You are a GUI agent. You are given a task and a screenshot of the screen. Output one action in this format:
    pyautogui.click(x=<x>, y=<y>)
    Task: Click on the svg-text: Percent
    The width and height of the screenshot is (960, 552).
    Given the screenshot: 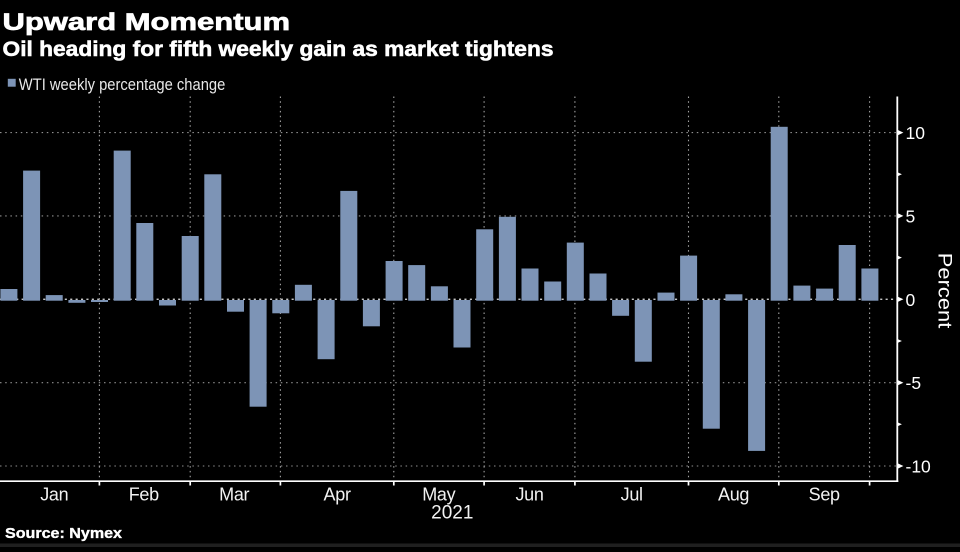 What is the action you would take?
    pyautogui.click(x=945, y=291)
    